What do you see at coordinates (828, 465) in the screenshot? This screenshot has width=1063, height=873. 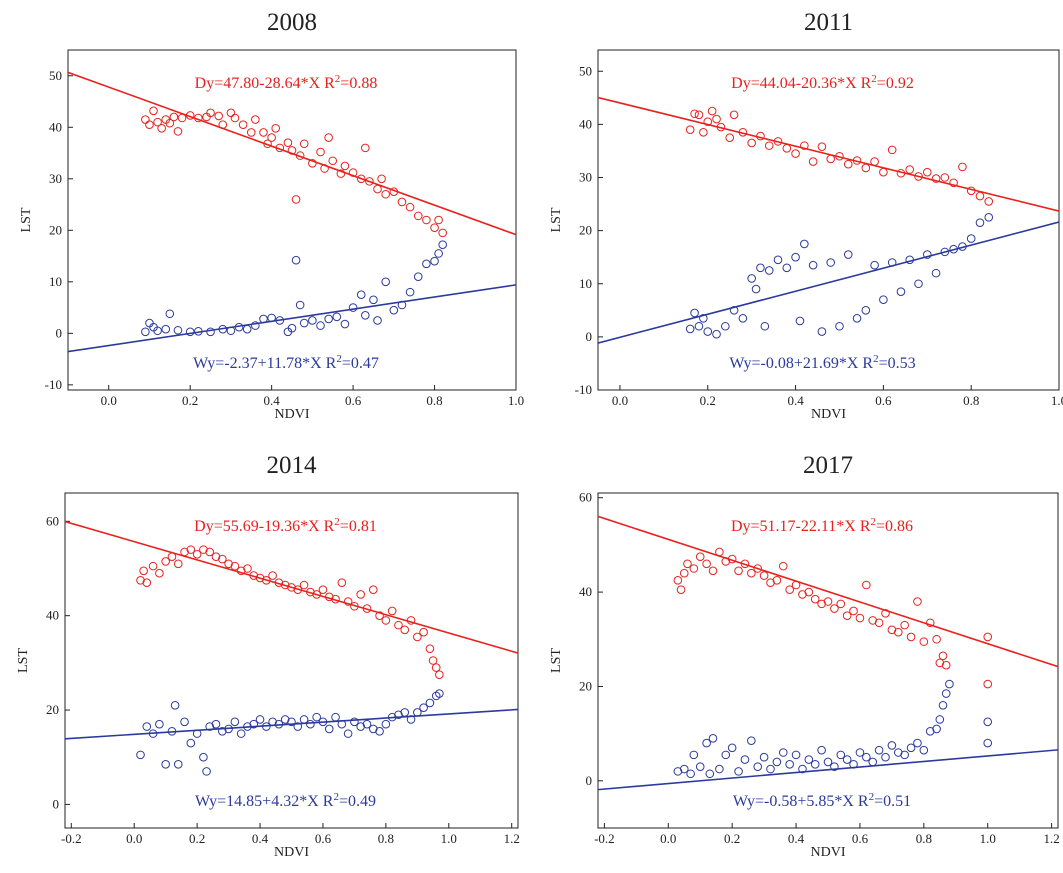 I see `chart-title: 2017` at bounding box center [828, 465].